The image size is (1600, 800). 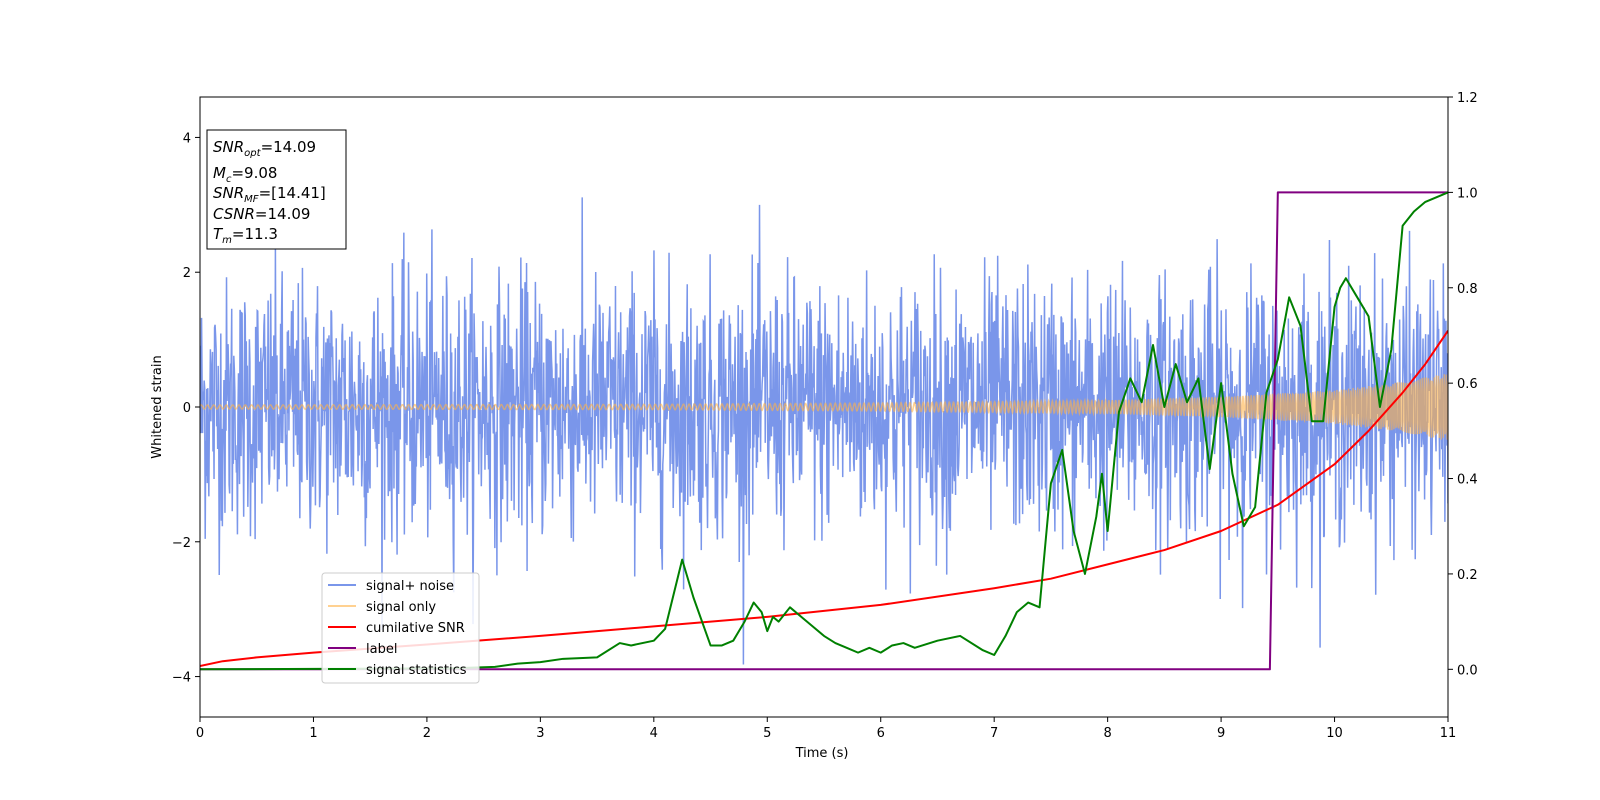 What do you see at coordinates (410, 586) in the screenshot?
I see `legend-label-signal-noise: signal+ noise` at bounding box center [410, 586].